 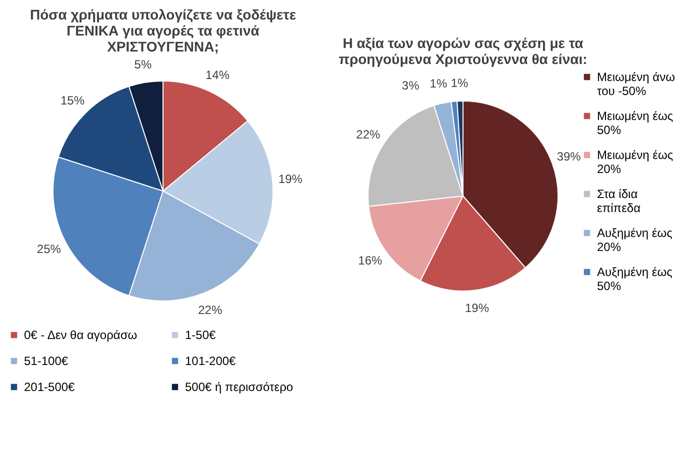 What do you see at coordinates (46, 361) in the screenshot?
I see `legend-label: 51-100€` at bounding box center [46, 361].